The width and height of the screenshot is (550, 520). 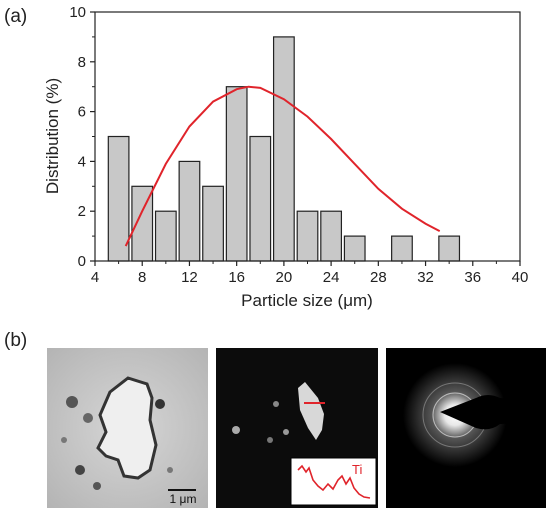 I want to click on bright-field-micrograph: 1 μm, so click(x=127, y=428).